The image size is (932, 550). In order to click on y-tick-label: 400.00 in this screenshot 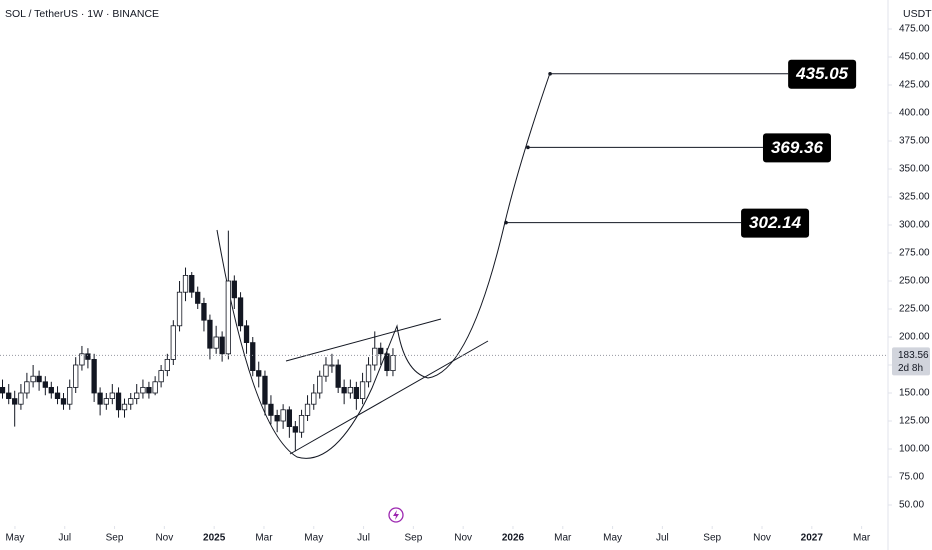, I will do `click(914, 113)`.